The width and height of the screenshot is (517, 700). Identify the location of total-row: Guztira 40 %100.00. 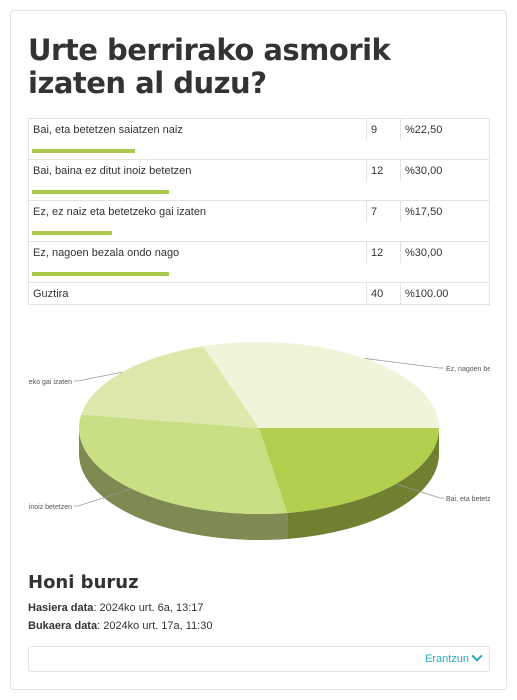
(259, 293).